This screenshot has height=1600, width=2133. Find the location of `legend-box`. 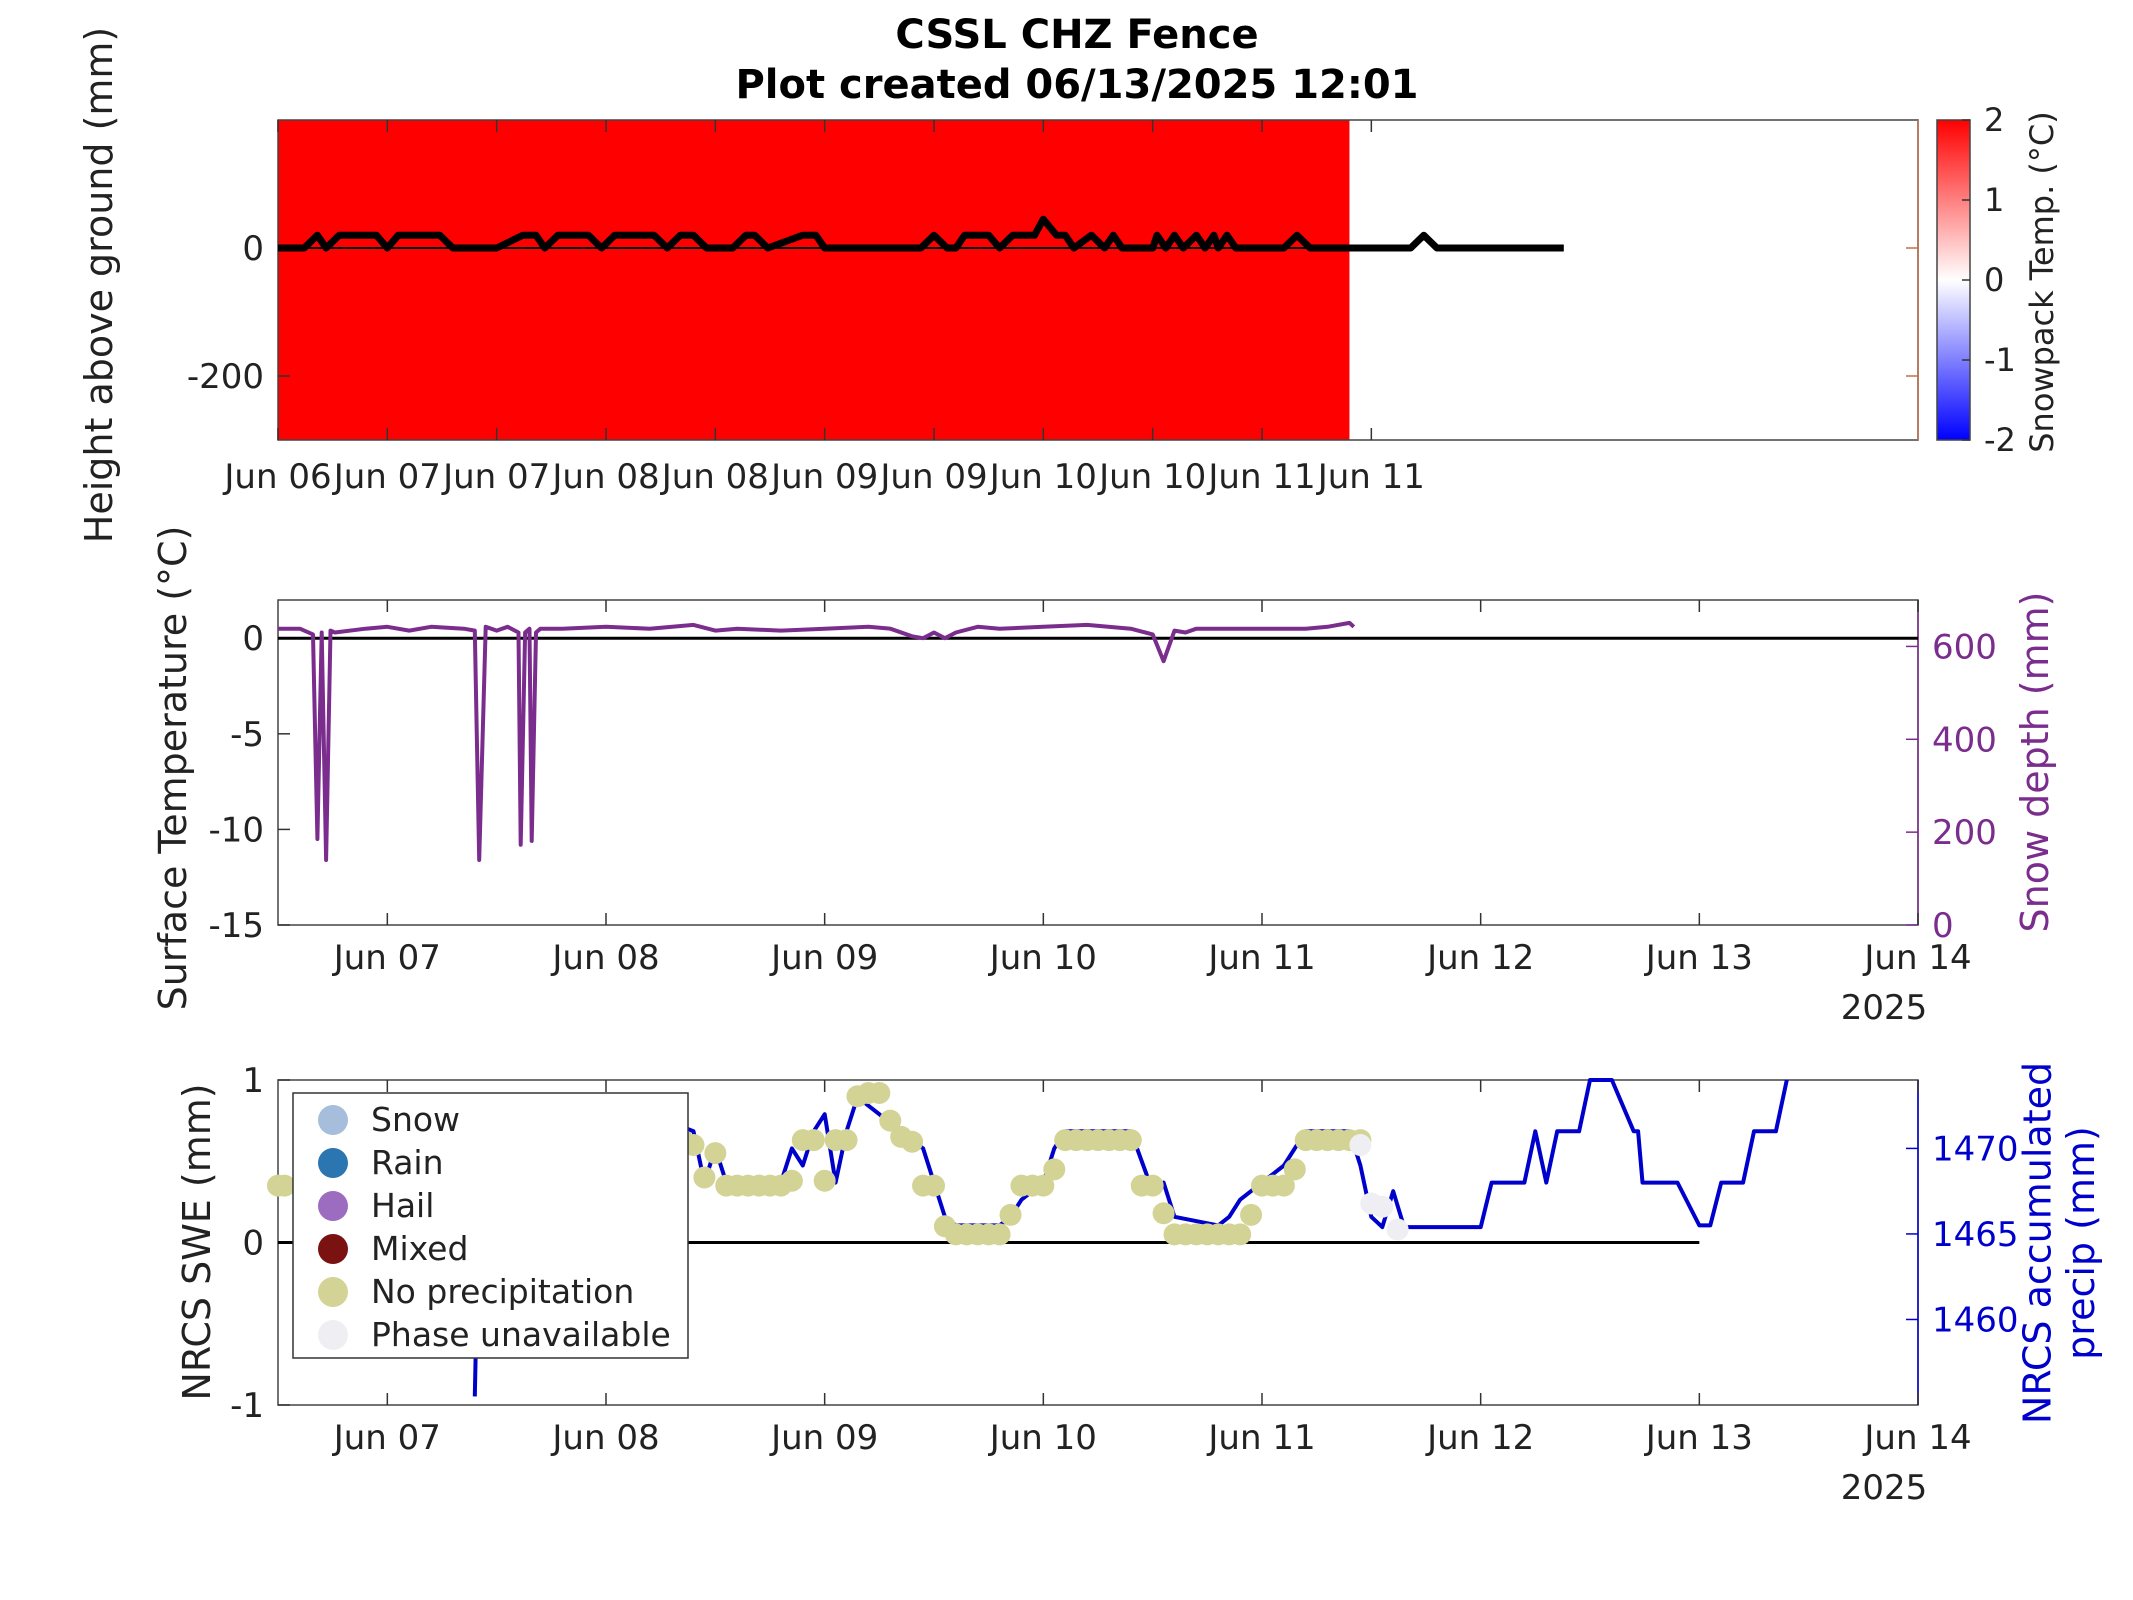

legend-box is located at coordinates (490, 1225).